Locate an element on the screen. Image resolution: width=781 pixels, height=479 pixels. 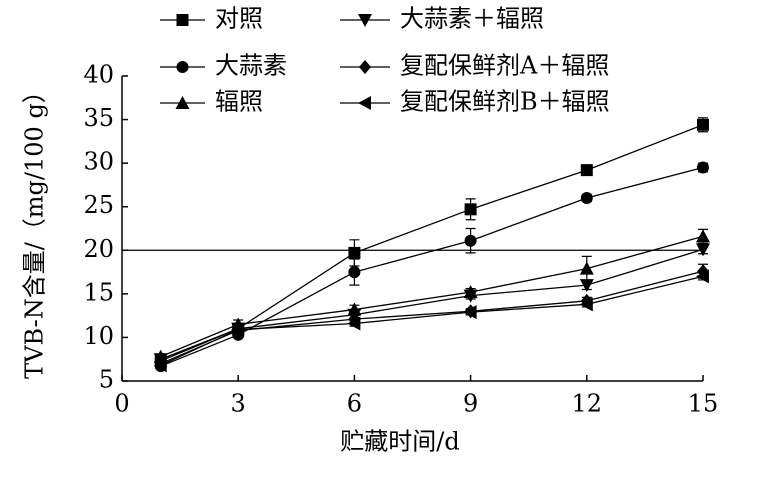
y-tick-label: 15 is located at coordinates (98, 292).